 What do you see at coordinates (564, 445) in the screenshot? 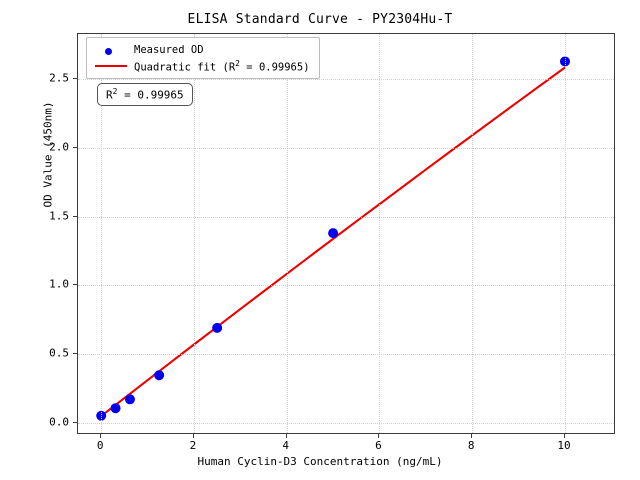
I see `x-axis-tick-label: 10` at bounding box center [564, 445].